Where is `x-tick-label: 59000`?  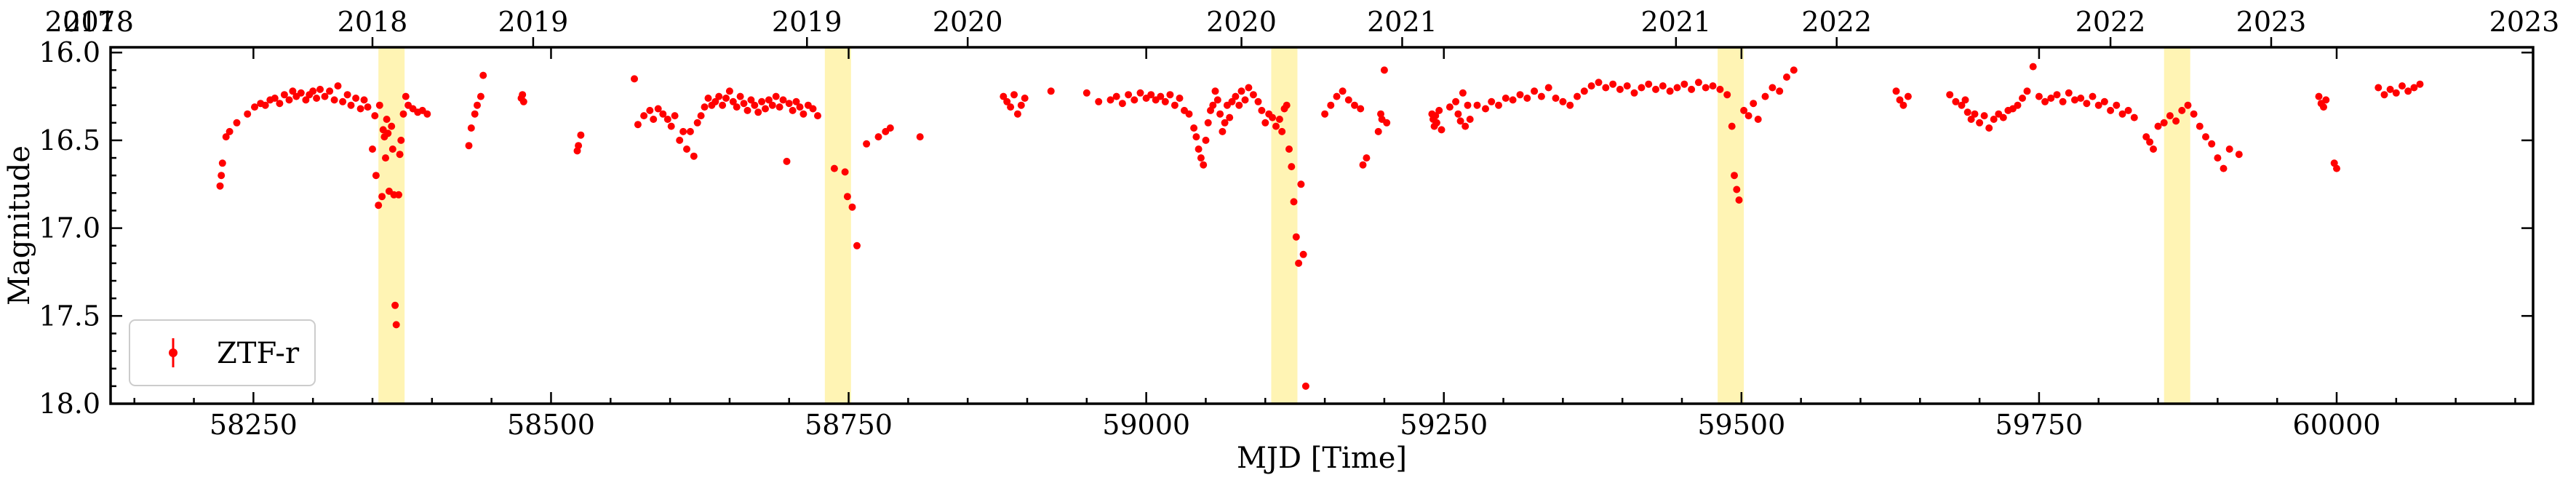 x-tick-label: 59000 is located at coordinates (1146, 425).